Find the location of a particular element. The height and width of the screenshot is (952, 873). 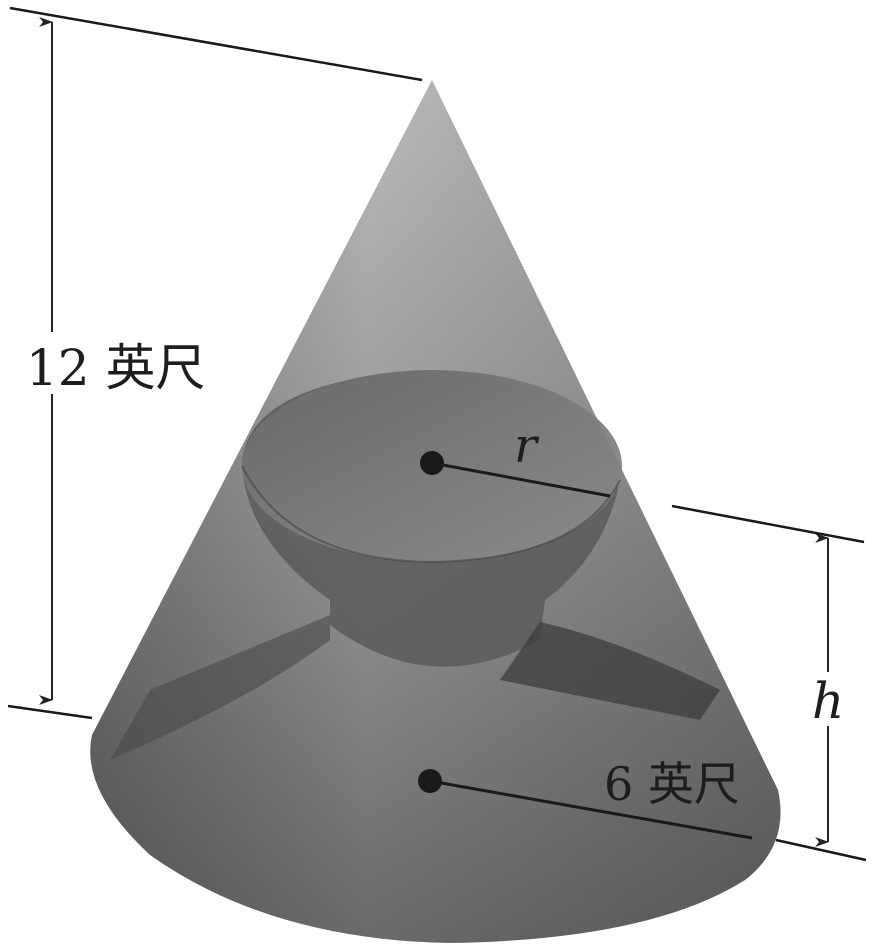

base-left-extension-line is located at coordinates (50, 712).